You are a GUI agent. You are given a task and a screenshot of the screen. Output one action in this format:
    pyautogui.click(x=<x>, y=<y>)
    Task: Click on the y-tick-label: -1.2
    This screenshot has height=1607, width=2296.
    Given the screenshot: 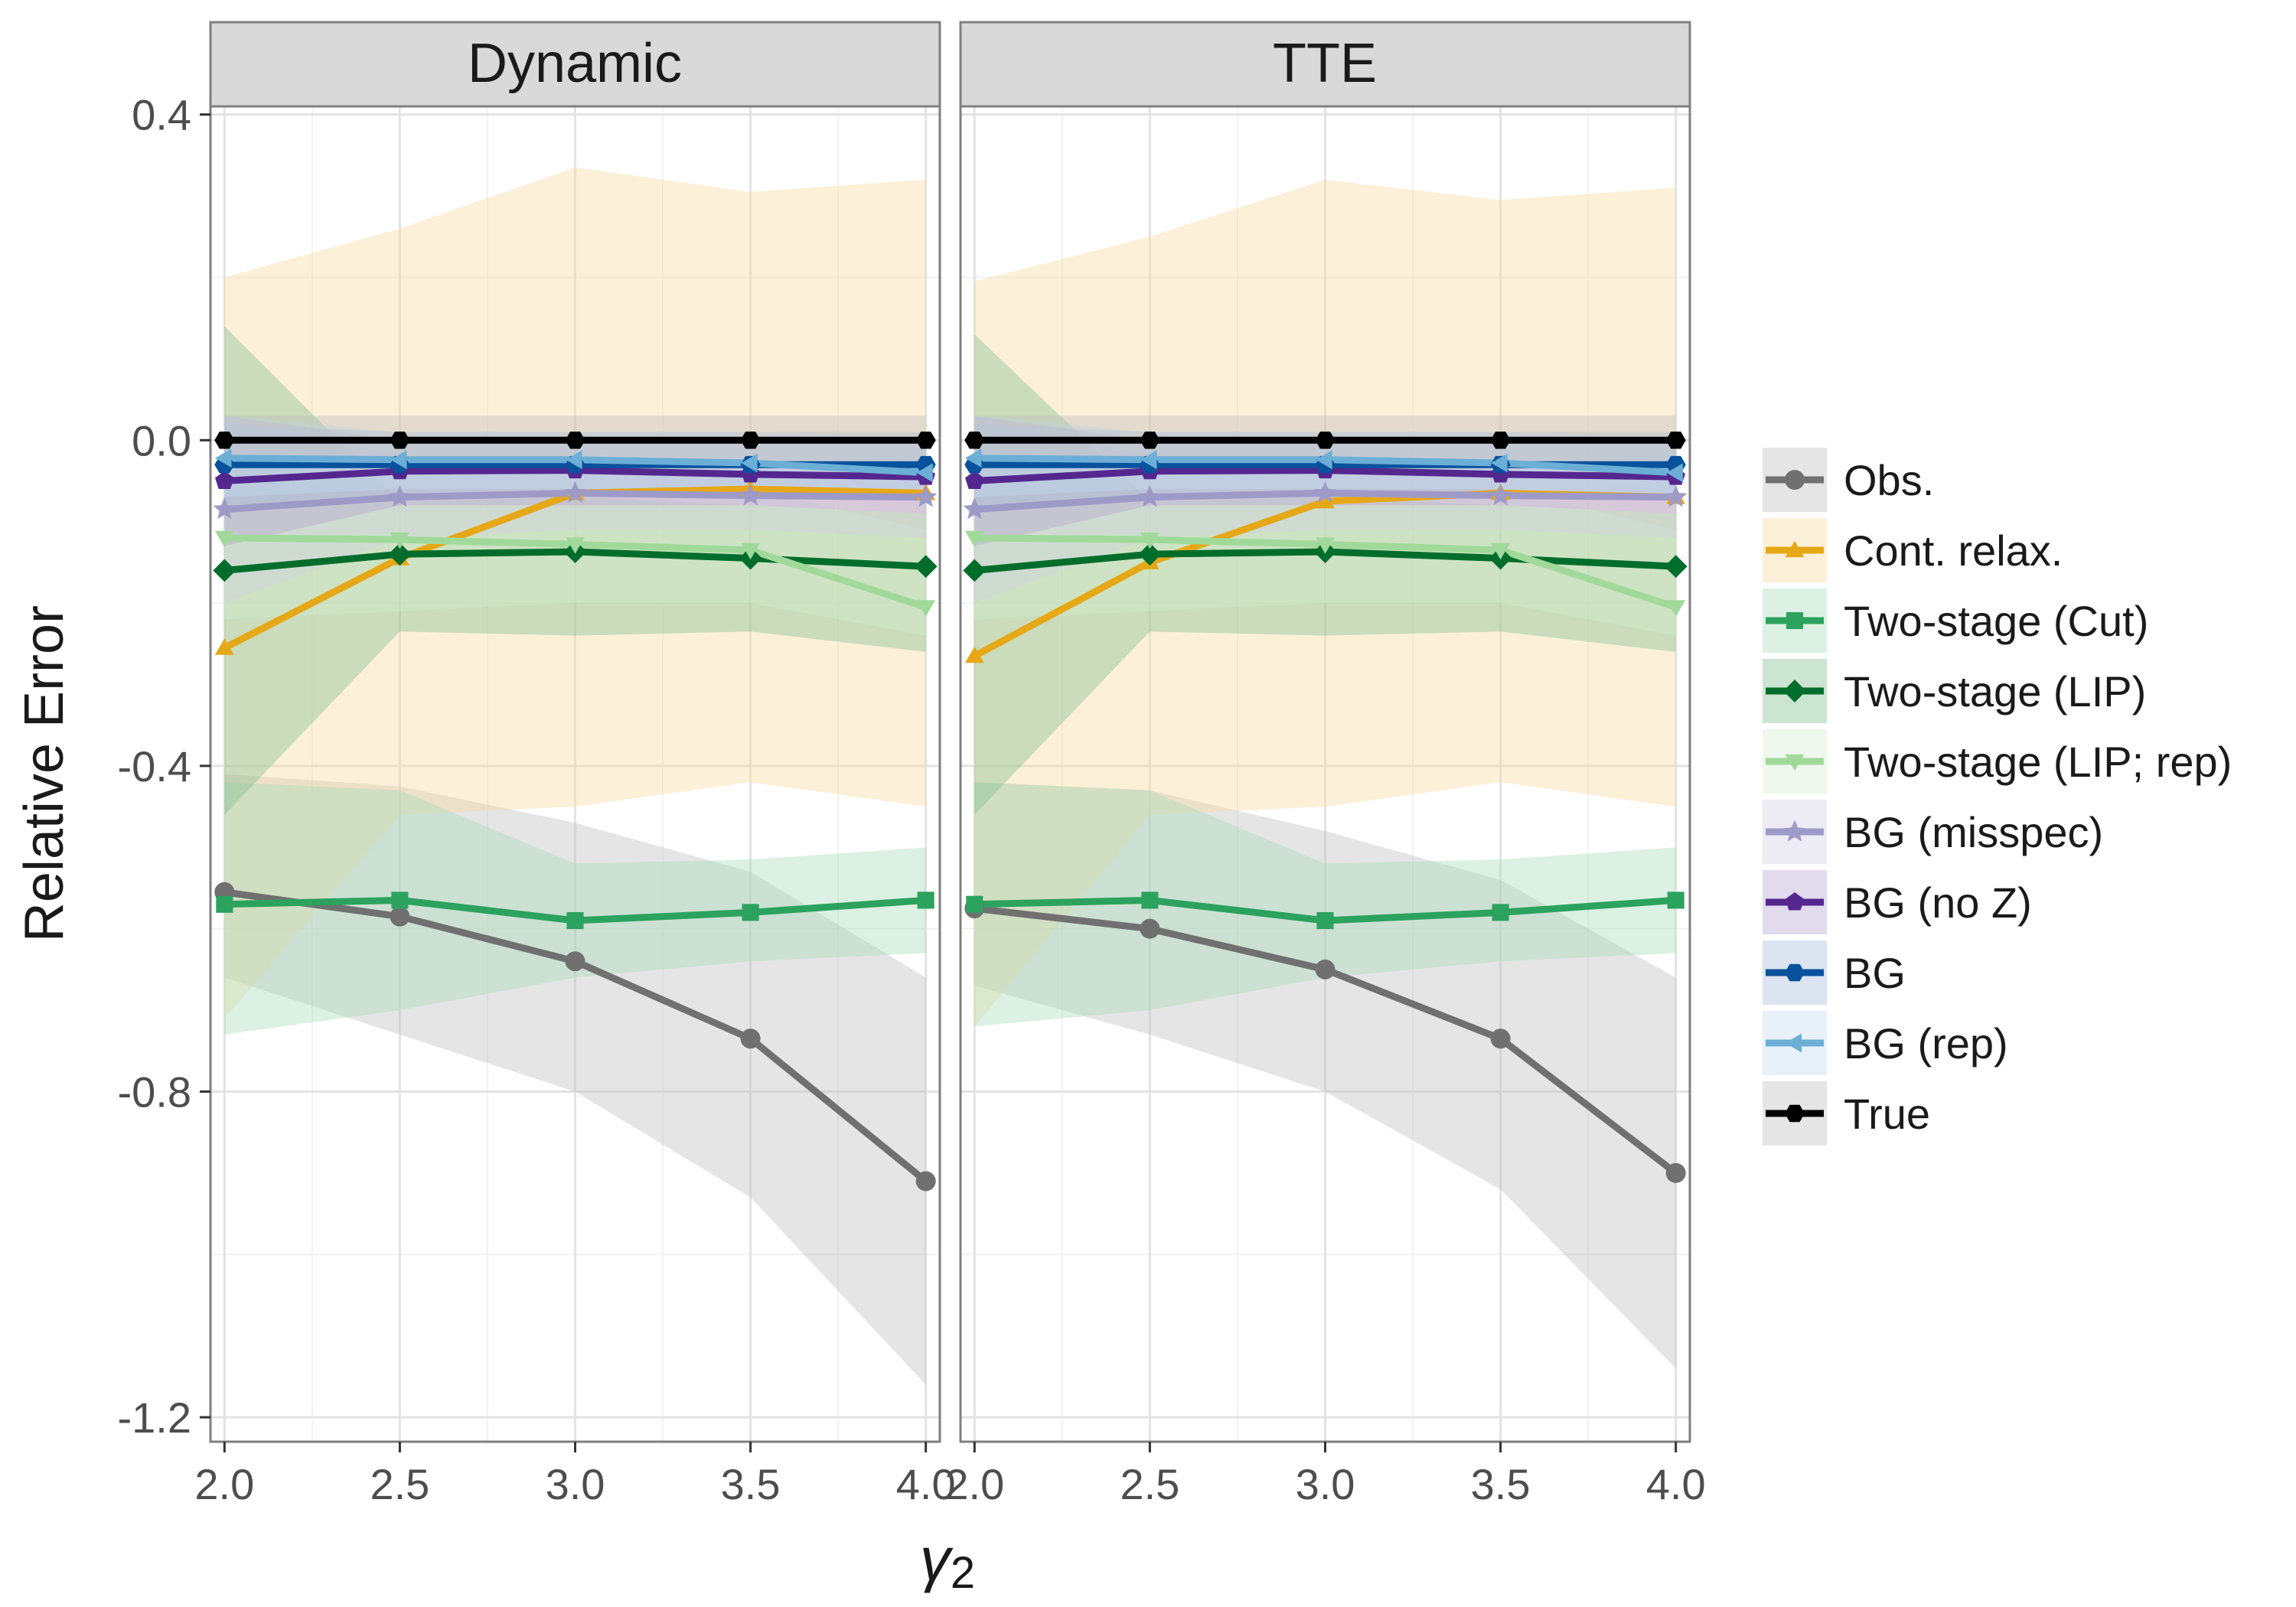 What is the action you would take?
    pyautogui.click(x=155, y=1417)
    